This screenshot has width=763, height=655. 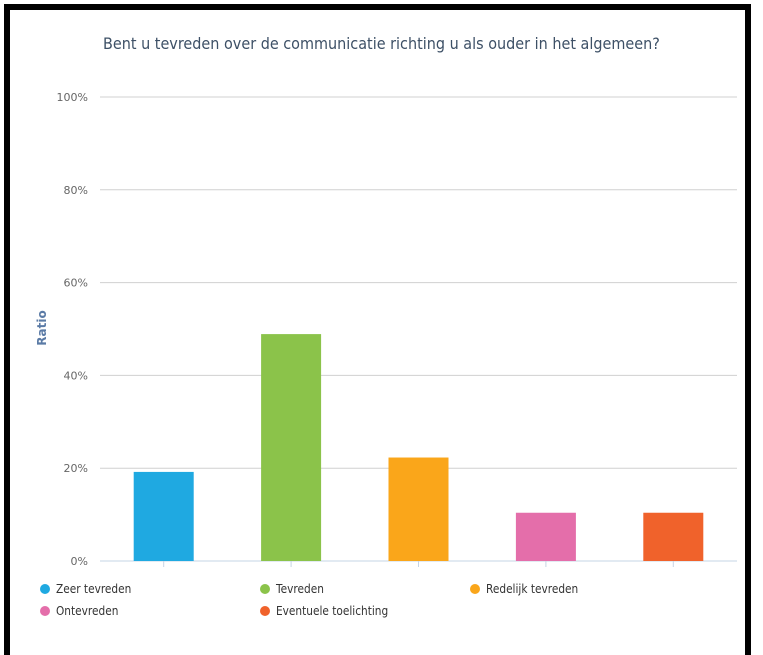 What do you see at coordinates (76, 283) in the screenshot?
I see `y-tick-label: 60%` at bounding box center [76, 283].